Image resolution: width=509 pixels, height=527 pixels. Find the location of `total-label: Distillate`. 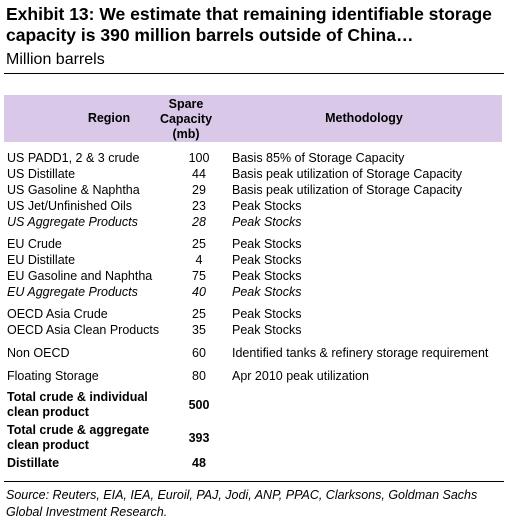

total-label: Distillate is located at coordinates (33, 463).